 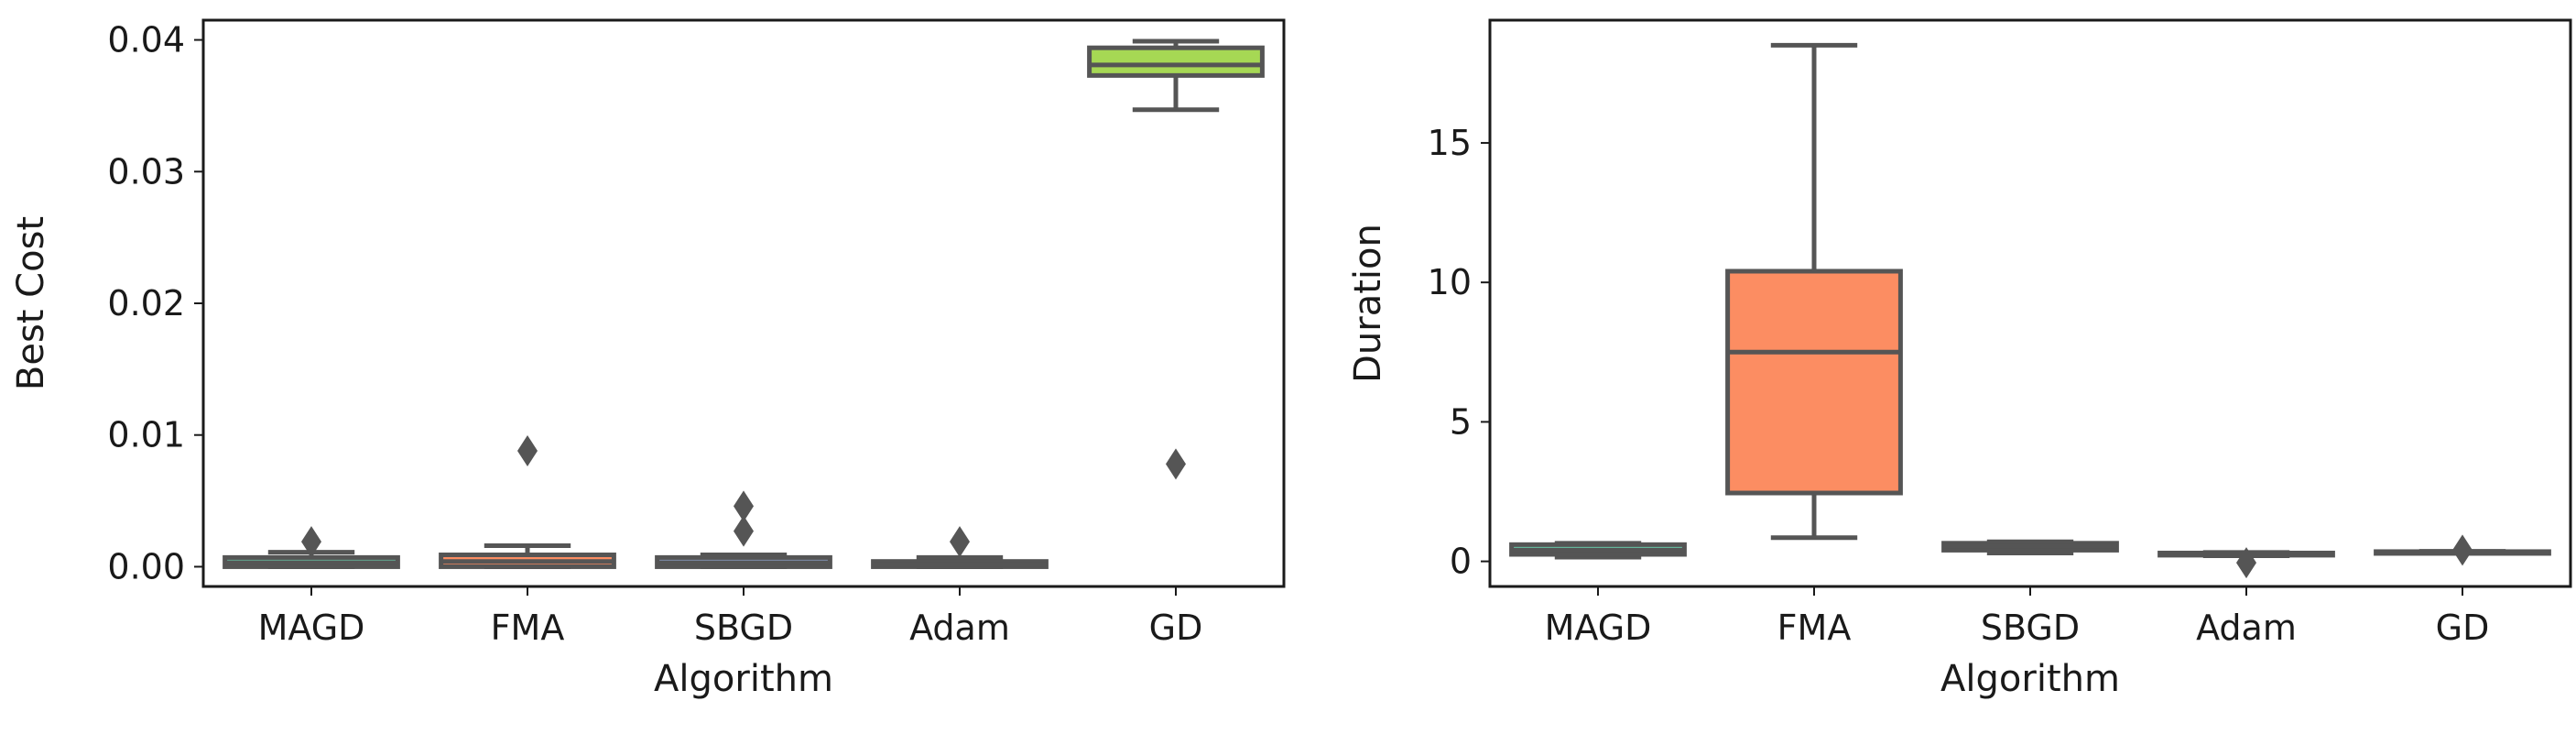 What do you see at coordinates (1450, 143) in the screenshot?
I see `y-tick-label: 15` at bounding box center [1450, 143].